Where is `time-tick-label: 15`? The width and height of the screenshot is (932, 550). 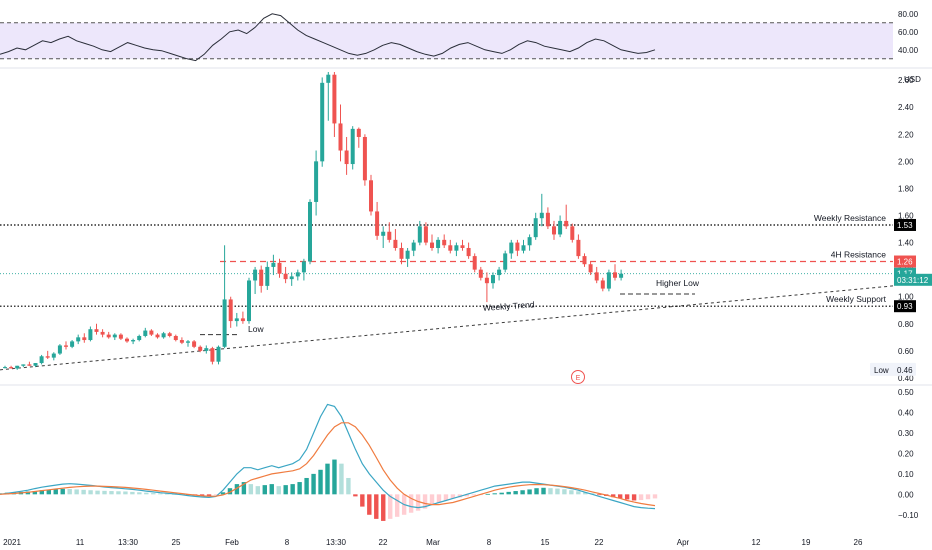
time-tick-label: 15 is located at coordinates (545, 542).